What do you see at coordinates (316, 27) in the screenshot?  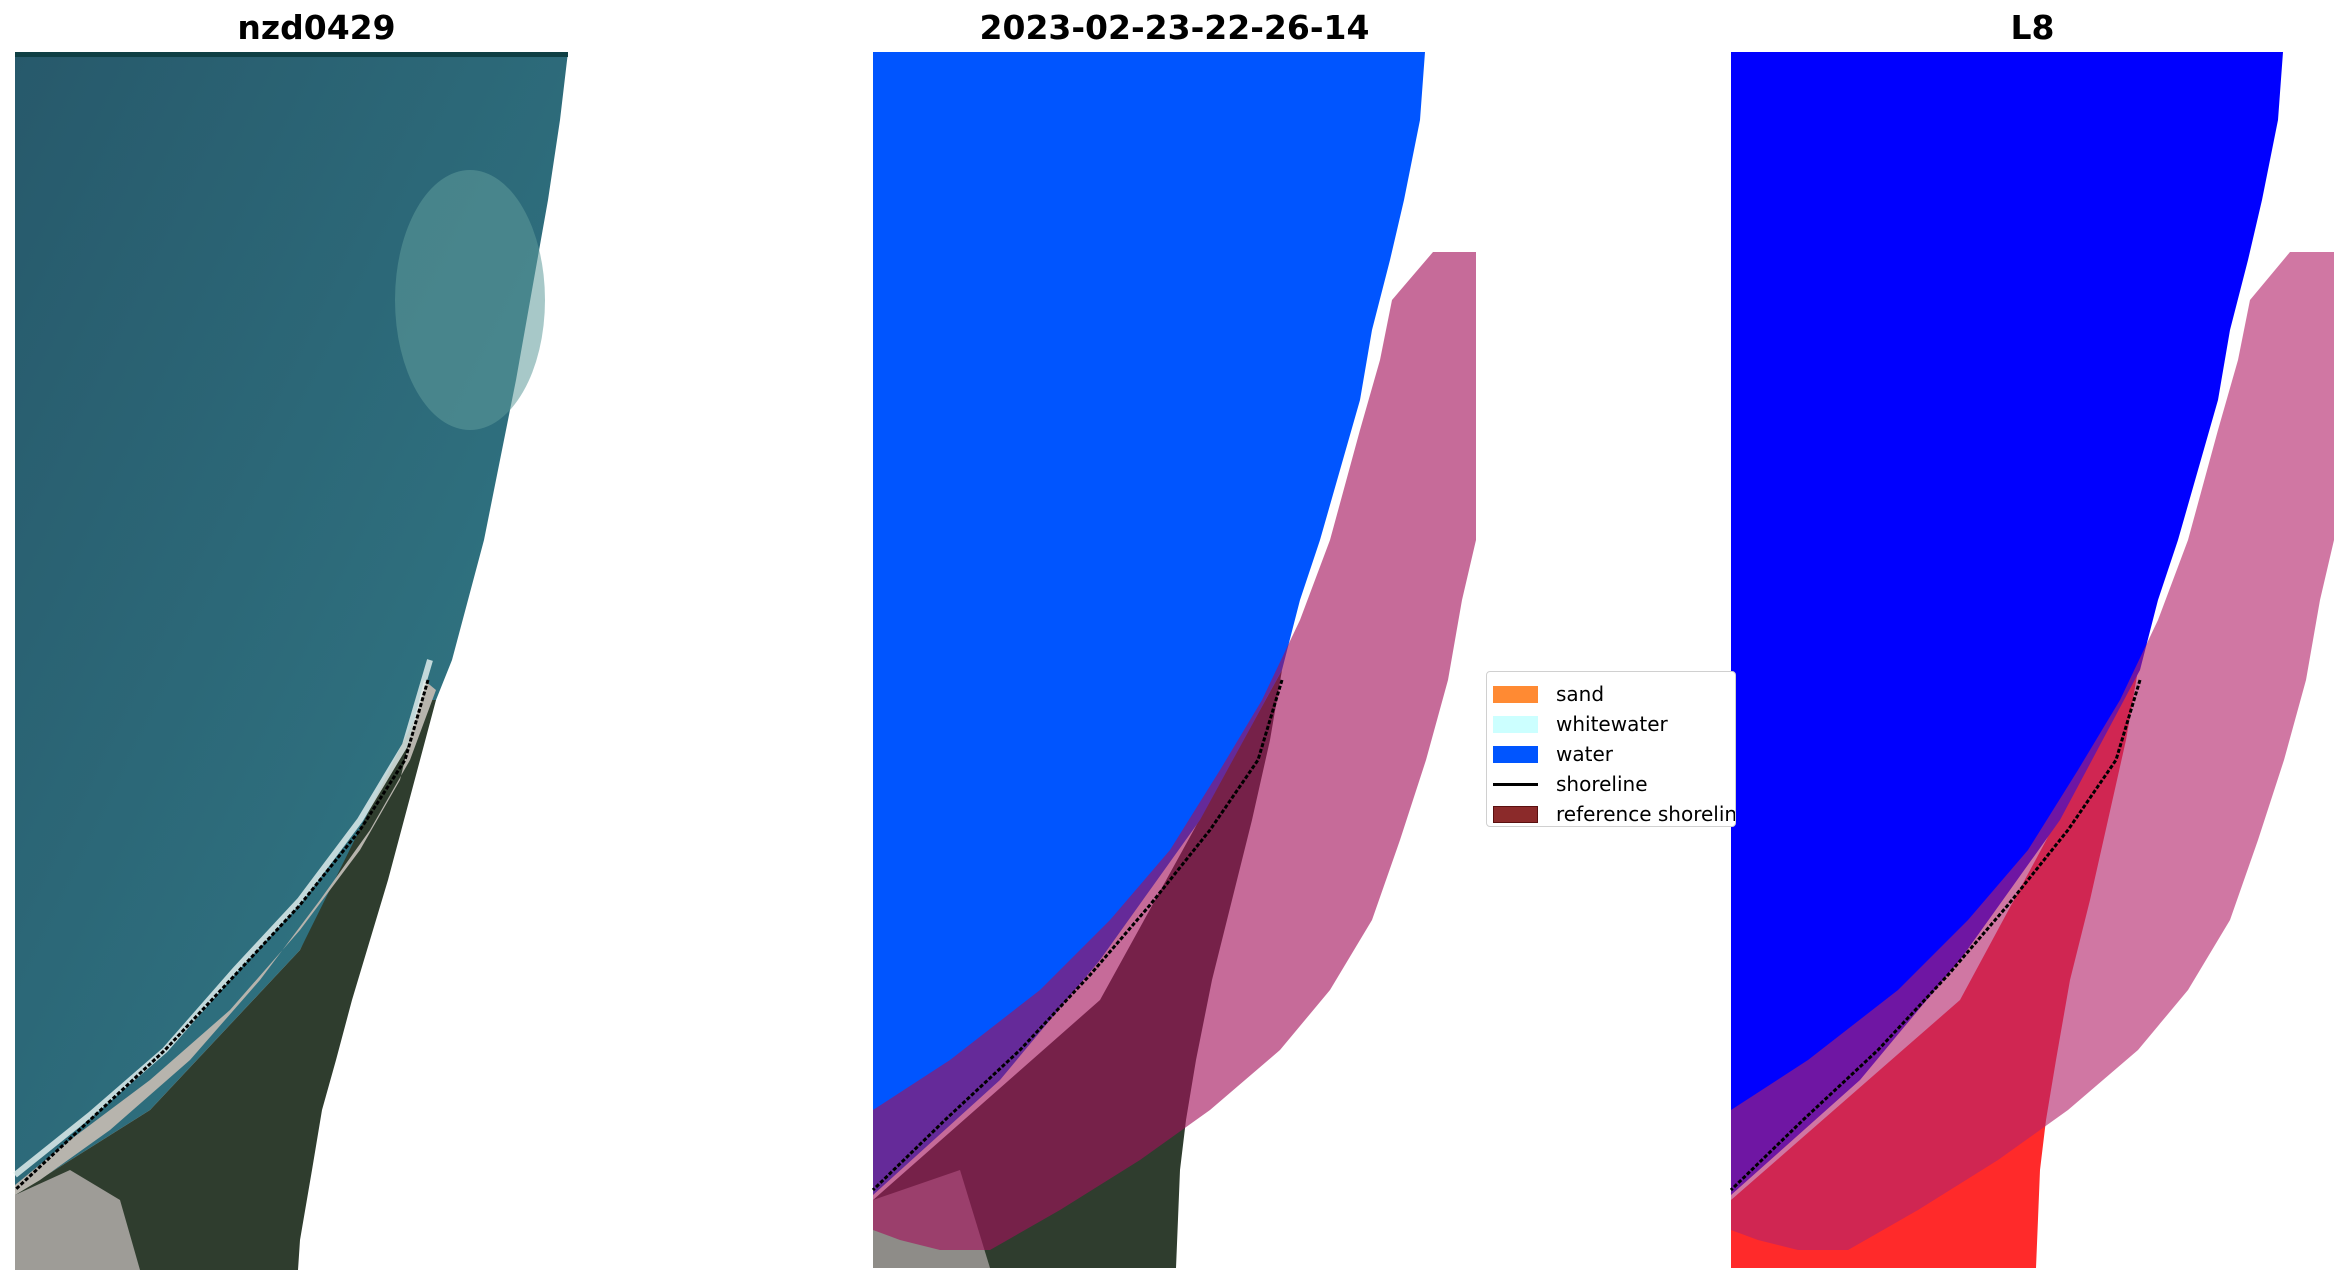 I see `panel-title-rgb: nzd0429` at bounding box center [316, 27].